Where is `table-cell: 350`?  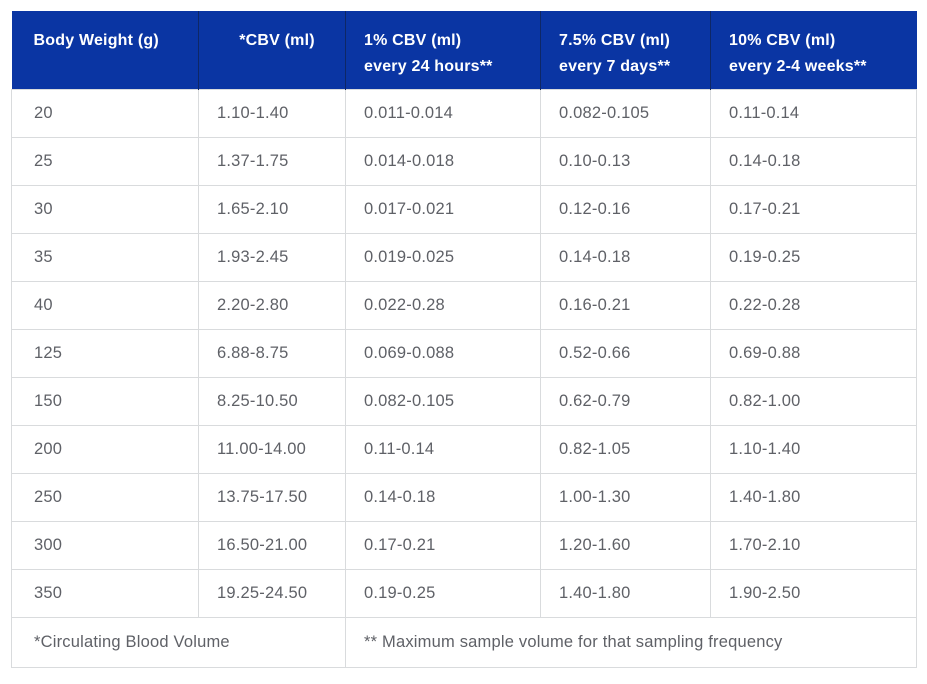
table-cell: 350 is located at coordinates (105, 593).